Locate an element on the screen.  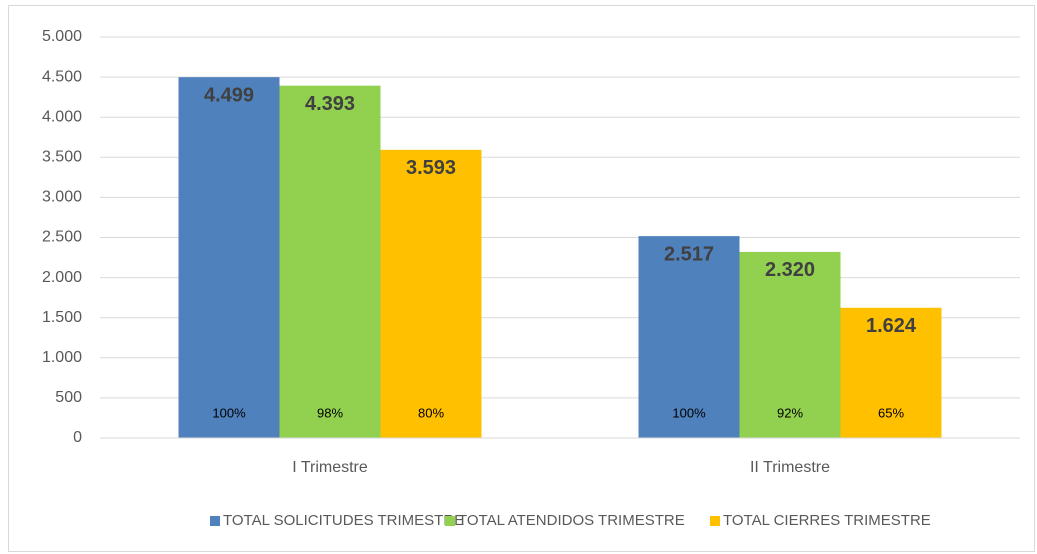
y-tick-label: 4.000 is located at coordinates (62, 116).